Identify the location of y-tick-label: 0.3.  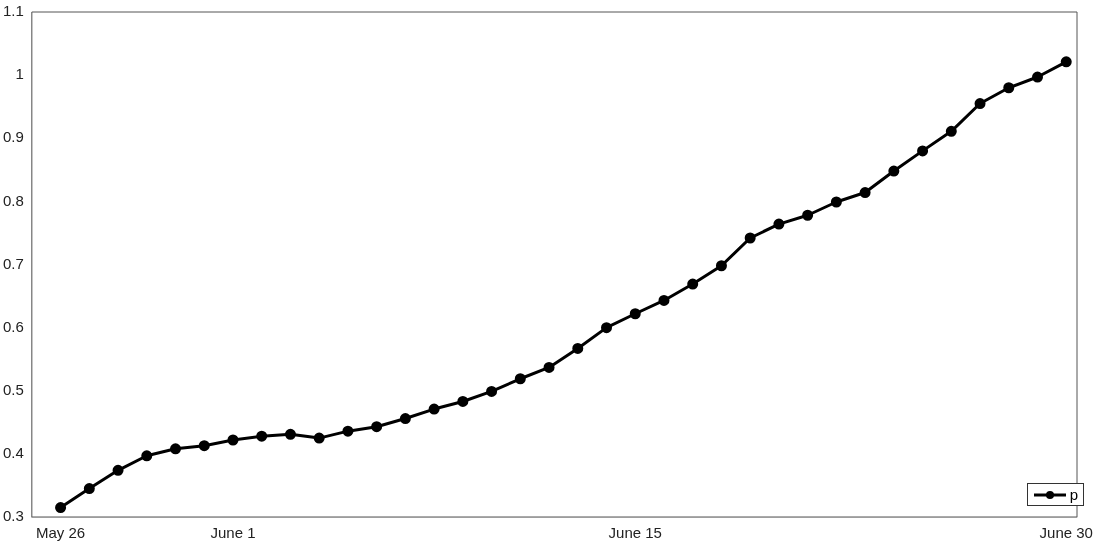
(13, 516).